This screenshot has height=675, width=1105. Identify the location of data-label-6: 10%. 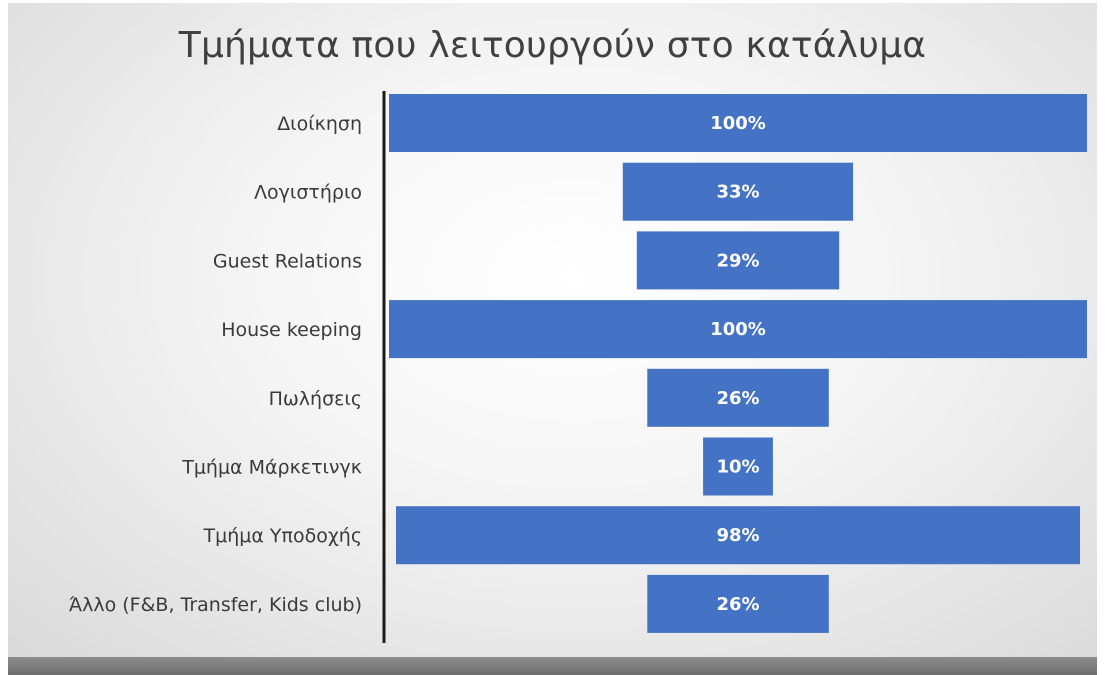
(737, 467).